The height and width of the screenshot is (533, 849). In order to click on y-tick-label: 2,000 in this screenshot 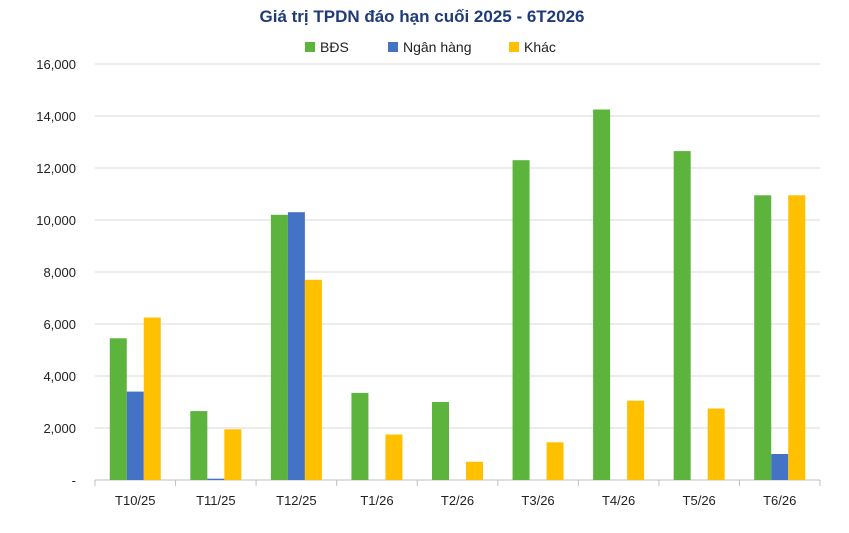, I will do `click(59, 428)`.